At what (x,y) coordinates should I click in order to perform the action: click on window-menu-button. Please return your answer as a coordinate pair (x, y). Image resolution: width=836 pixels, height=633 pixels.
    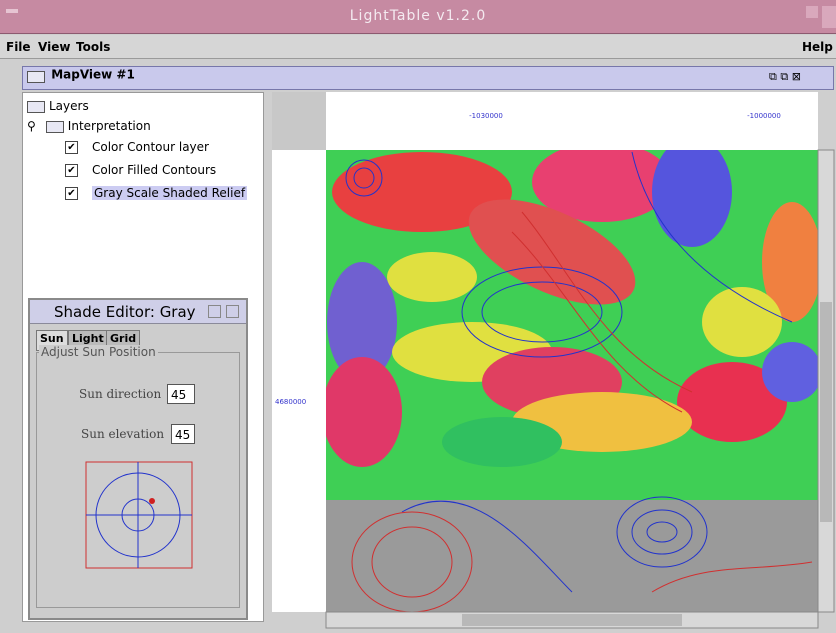
    Looking at the image, I should click on (12, 11).